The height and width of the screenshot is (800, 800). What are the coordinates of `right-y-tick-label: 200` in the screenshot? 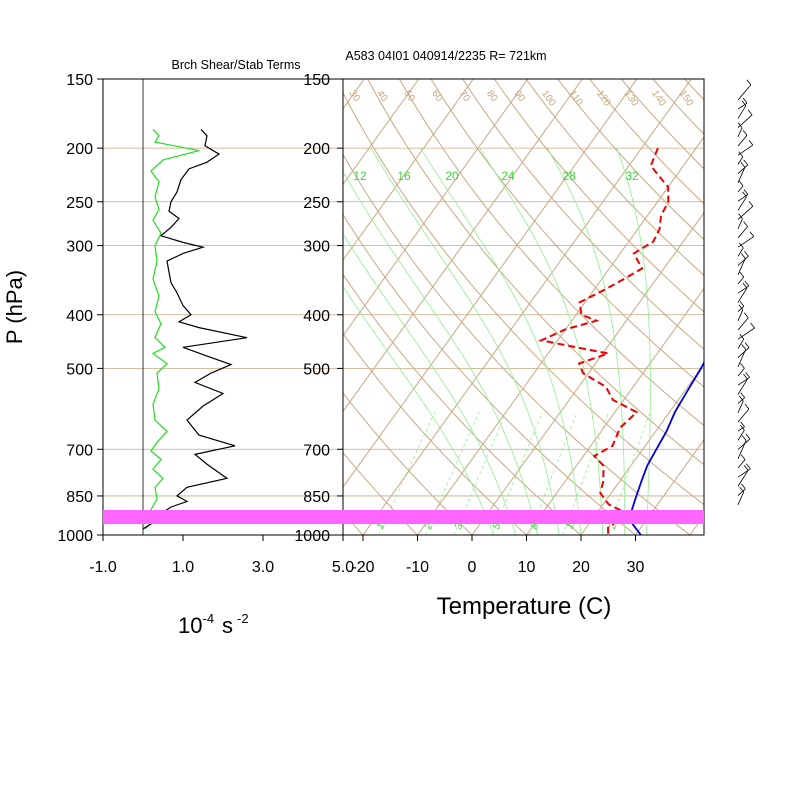 It's located at (316, 149).